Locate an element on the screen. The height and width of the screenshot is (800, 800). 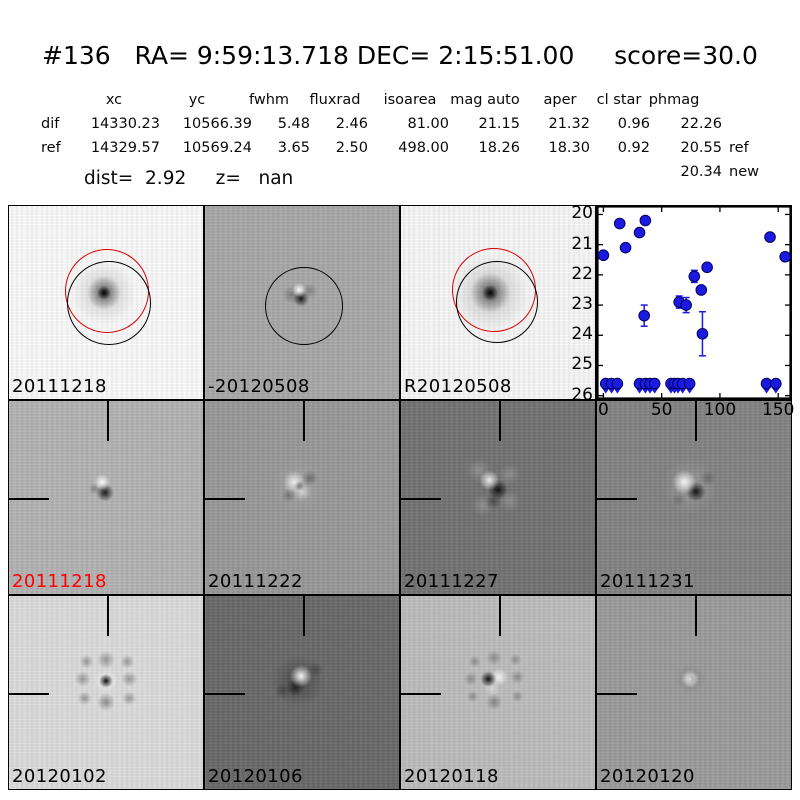
ref-phmag: 20.55 is located at coordinates (701, 148).